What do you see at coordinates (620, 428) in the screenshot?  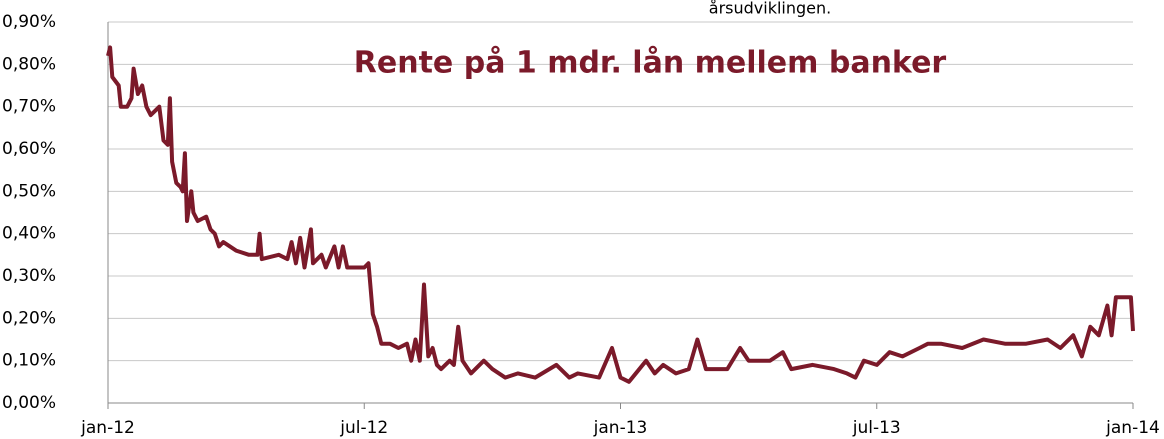 I see `x-tick-label: jan-13` at bounding box center [620, 428].